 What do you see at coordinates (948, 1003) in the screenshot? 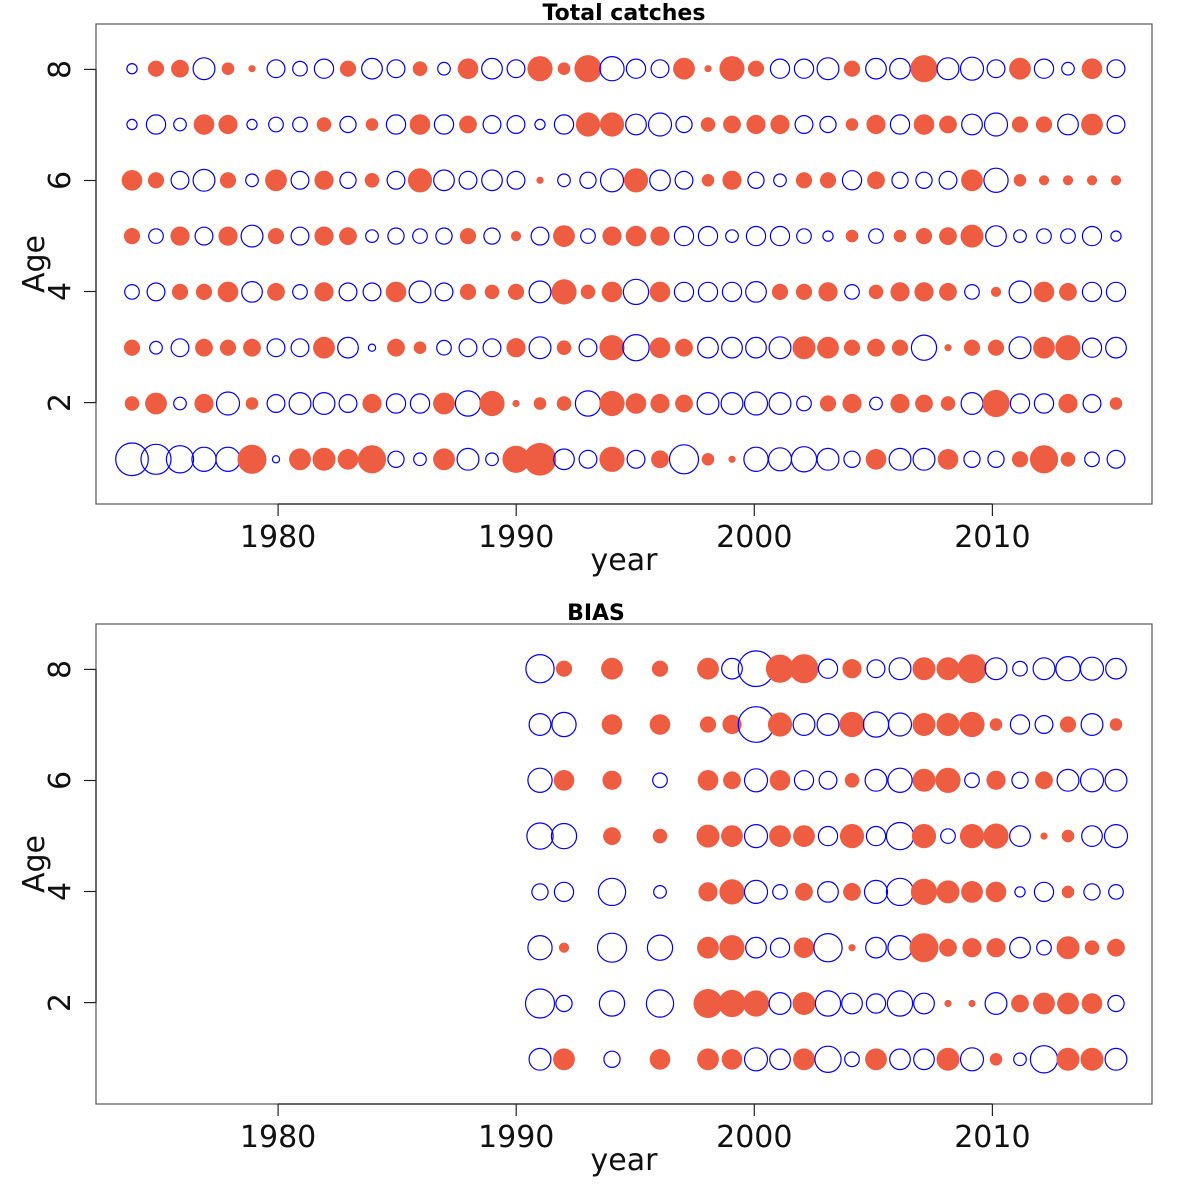
I see `bubble-positive-age-2-year-2008` at bounding box center [948, 1003].